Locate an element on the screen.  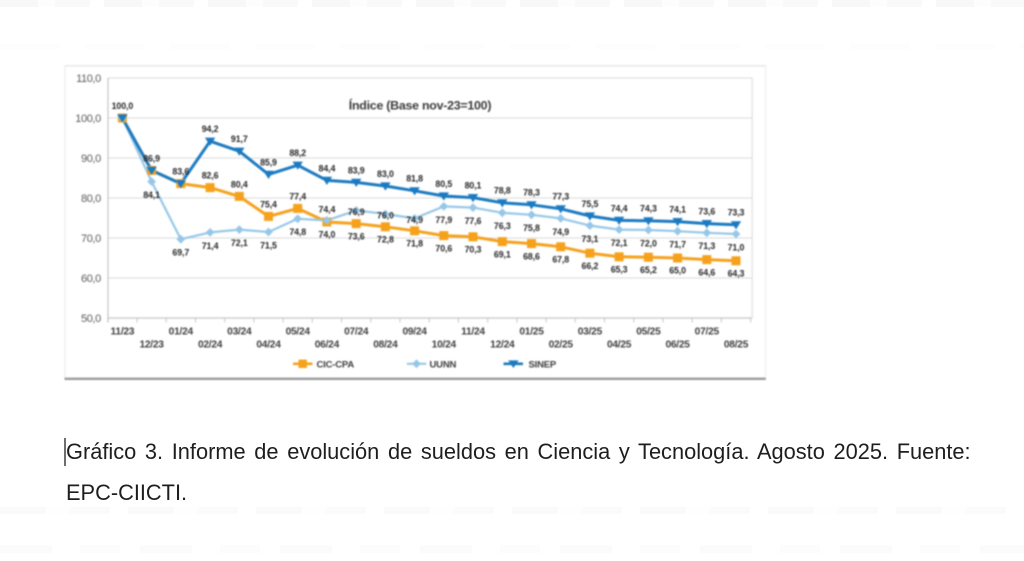
svg-text: 83,6 is located at coordinates (180, 172).